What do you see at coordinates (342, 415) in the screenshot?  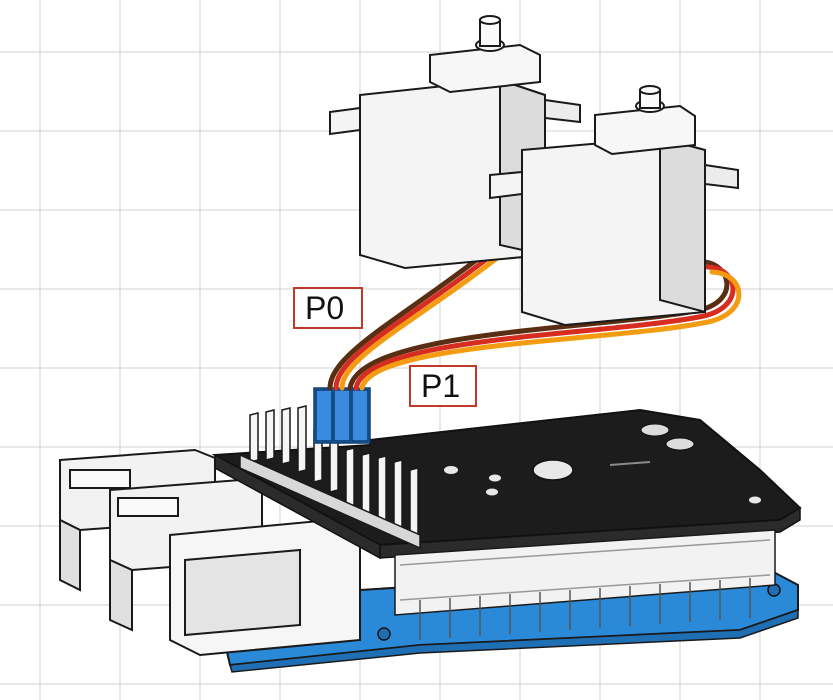 I see `servo-connector` at bounding box center [342, 415].